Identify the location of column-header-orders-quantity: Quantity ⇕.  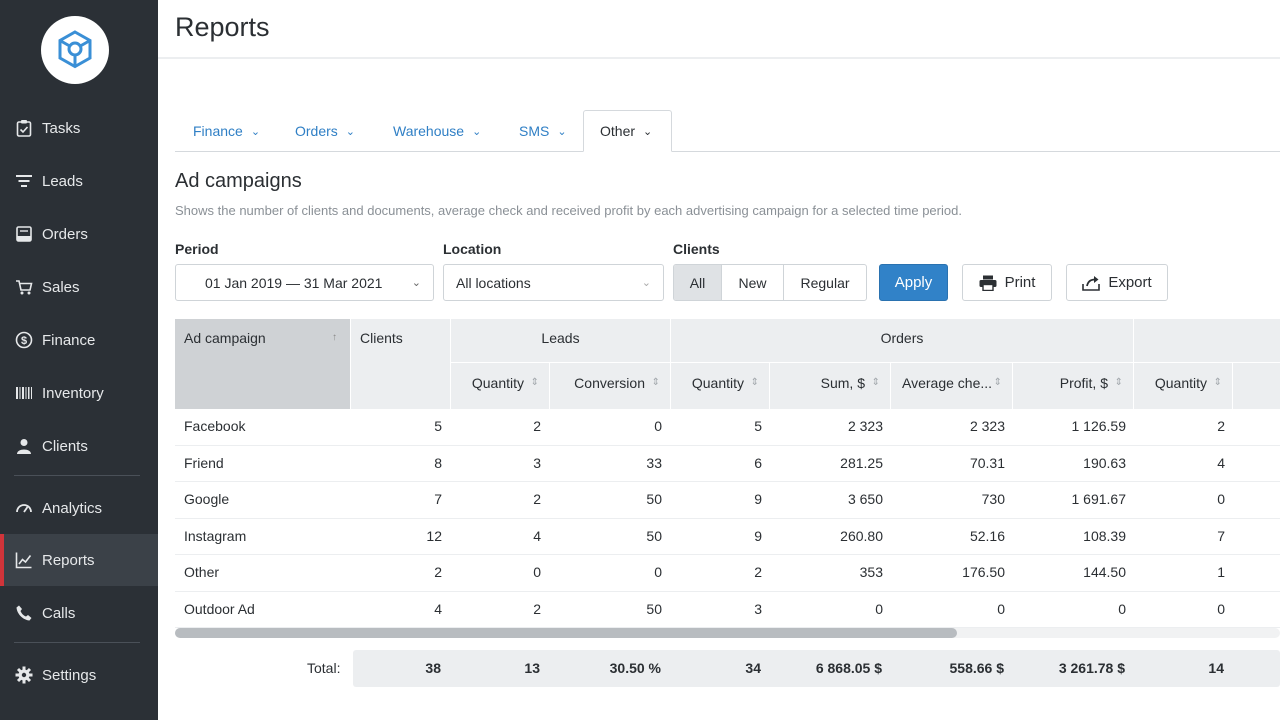
(720, 386).